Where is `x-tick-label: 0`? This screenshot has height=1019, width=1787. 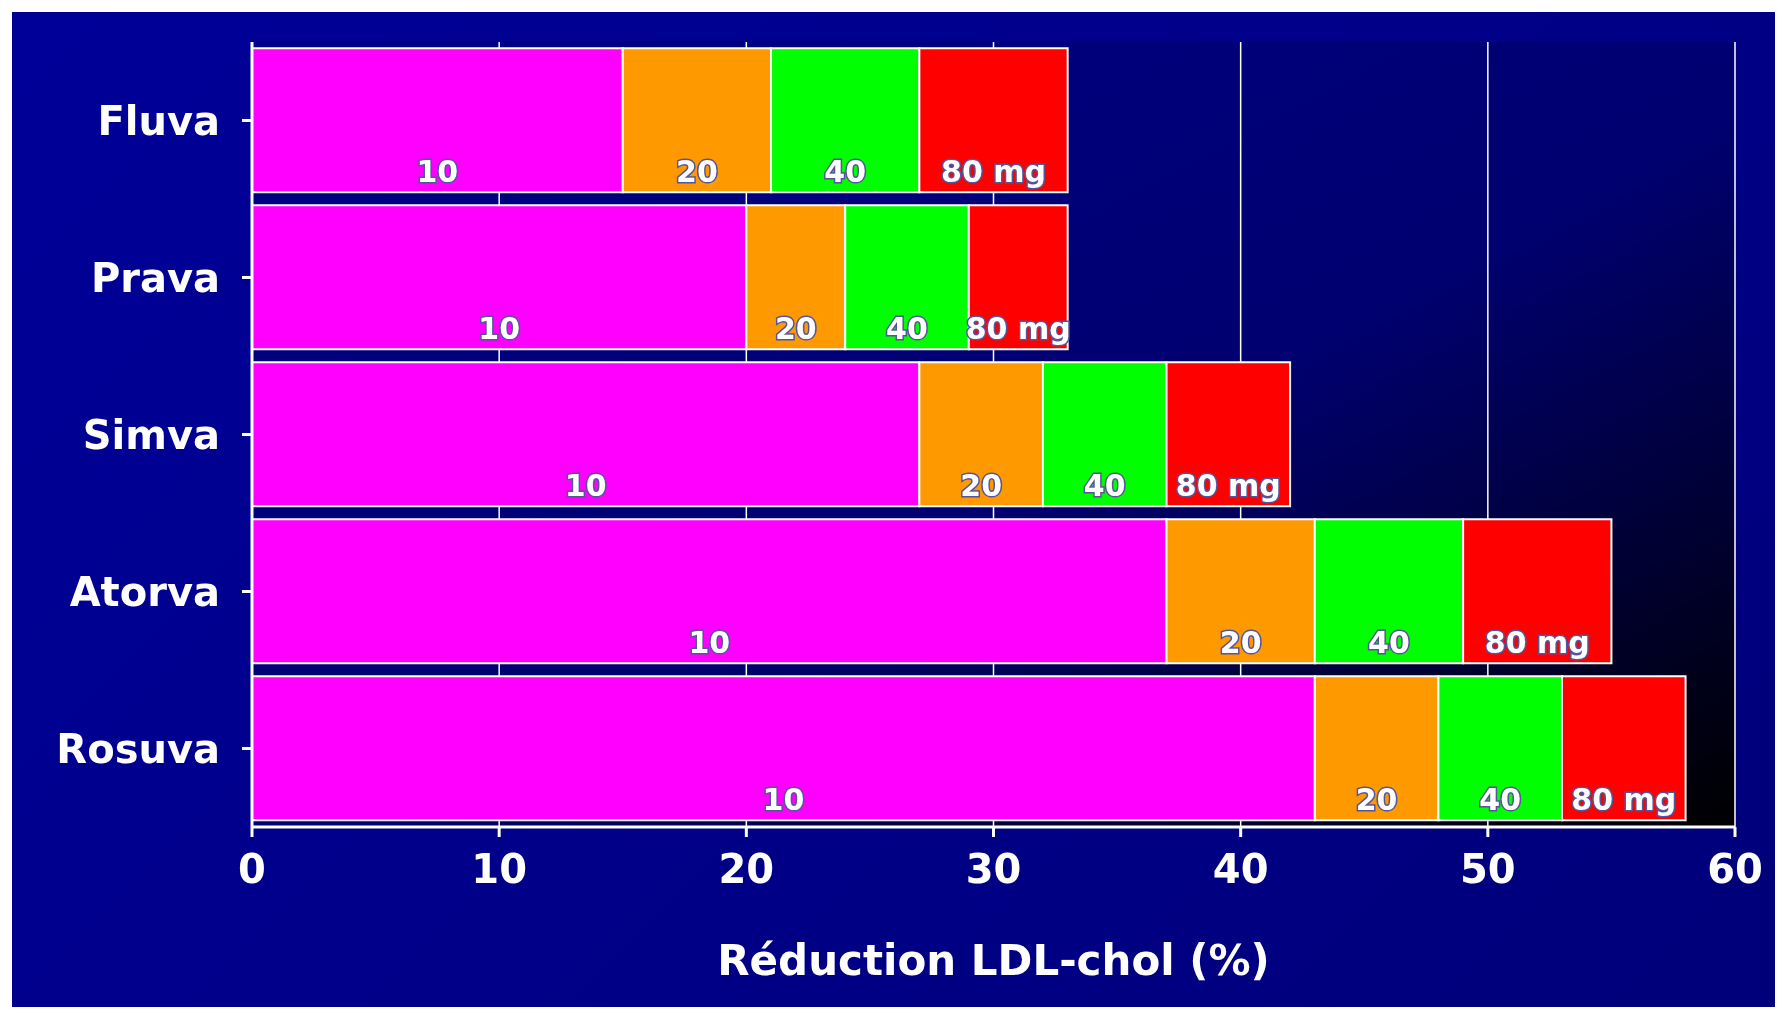
x-tick-label: 0 is located at coordinates (252, 869).